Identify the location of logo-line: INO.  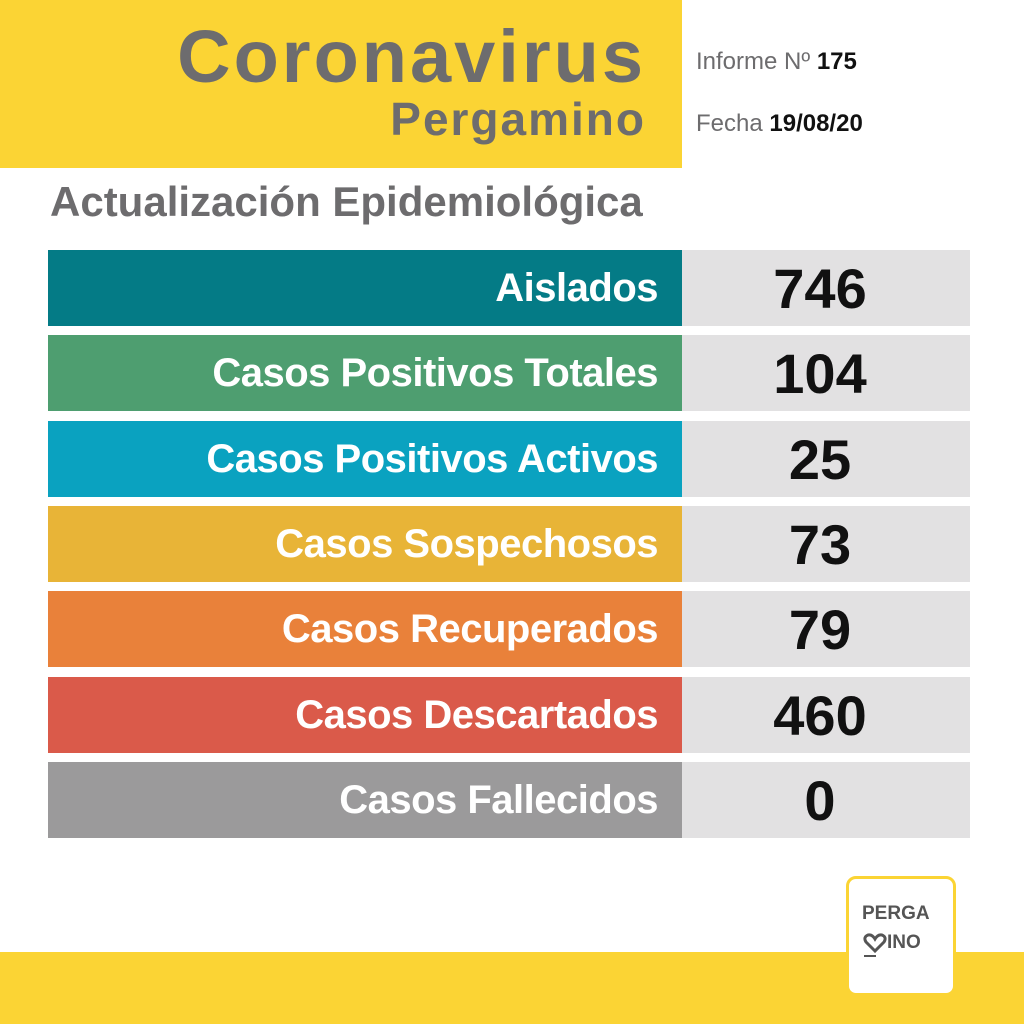
(904, 942).